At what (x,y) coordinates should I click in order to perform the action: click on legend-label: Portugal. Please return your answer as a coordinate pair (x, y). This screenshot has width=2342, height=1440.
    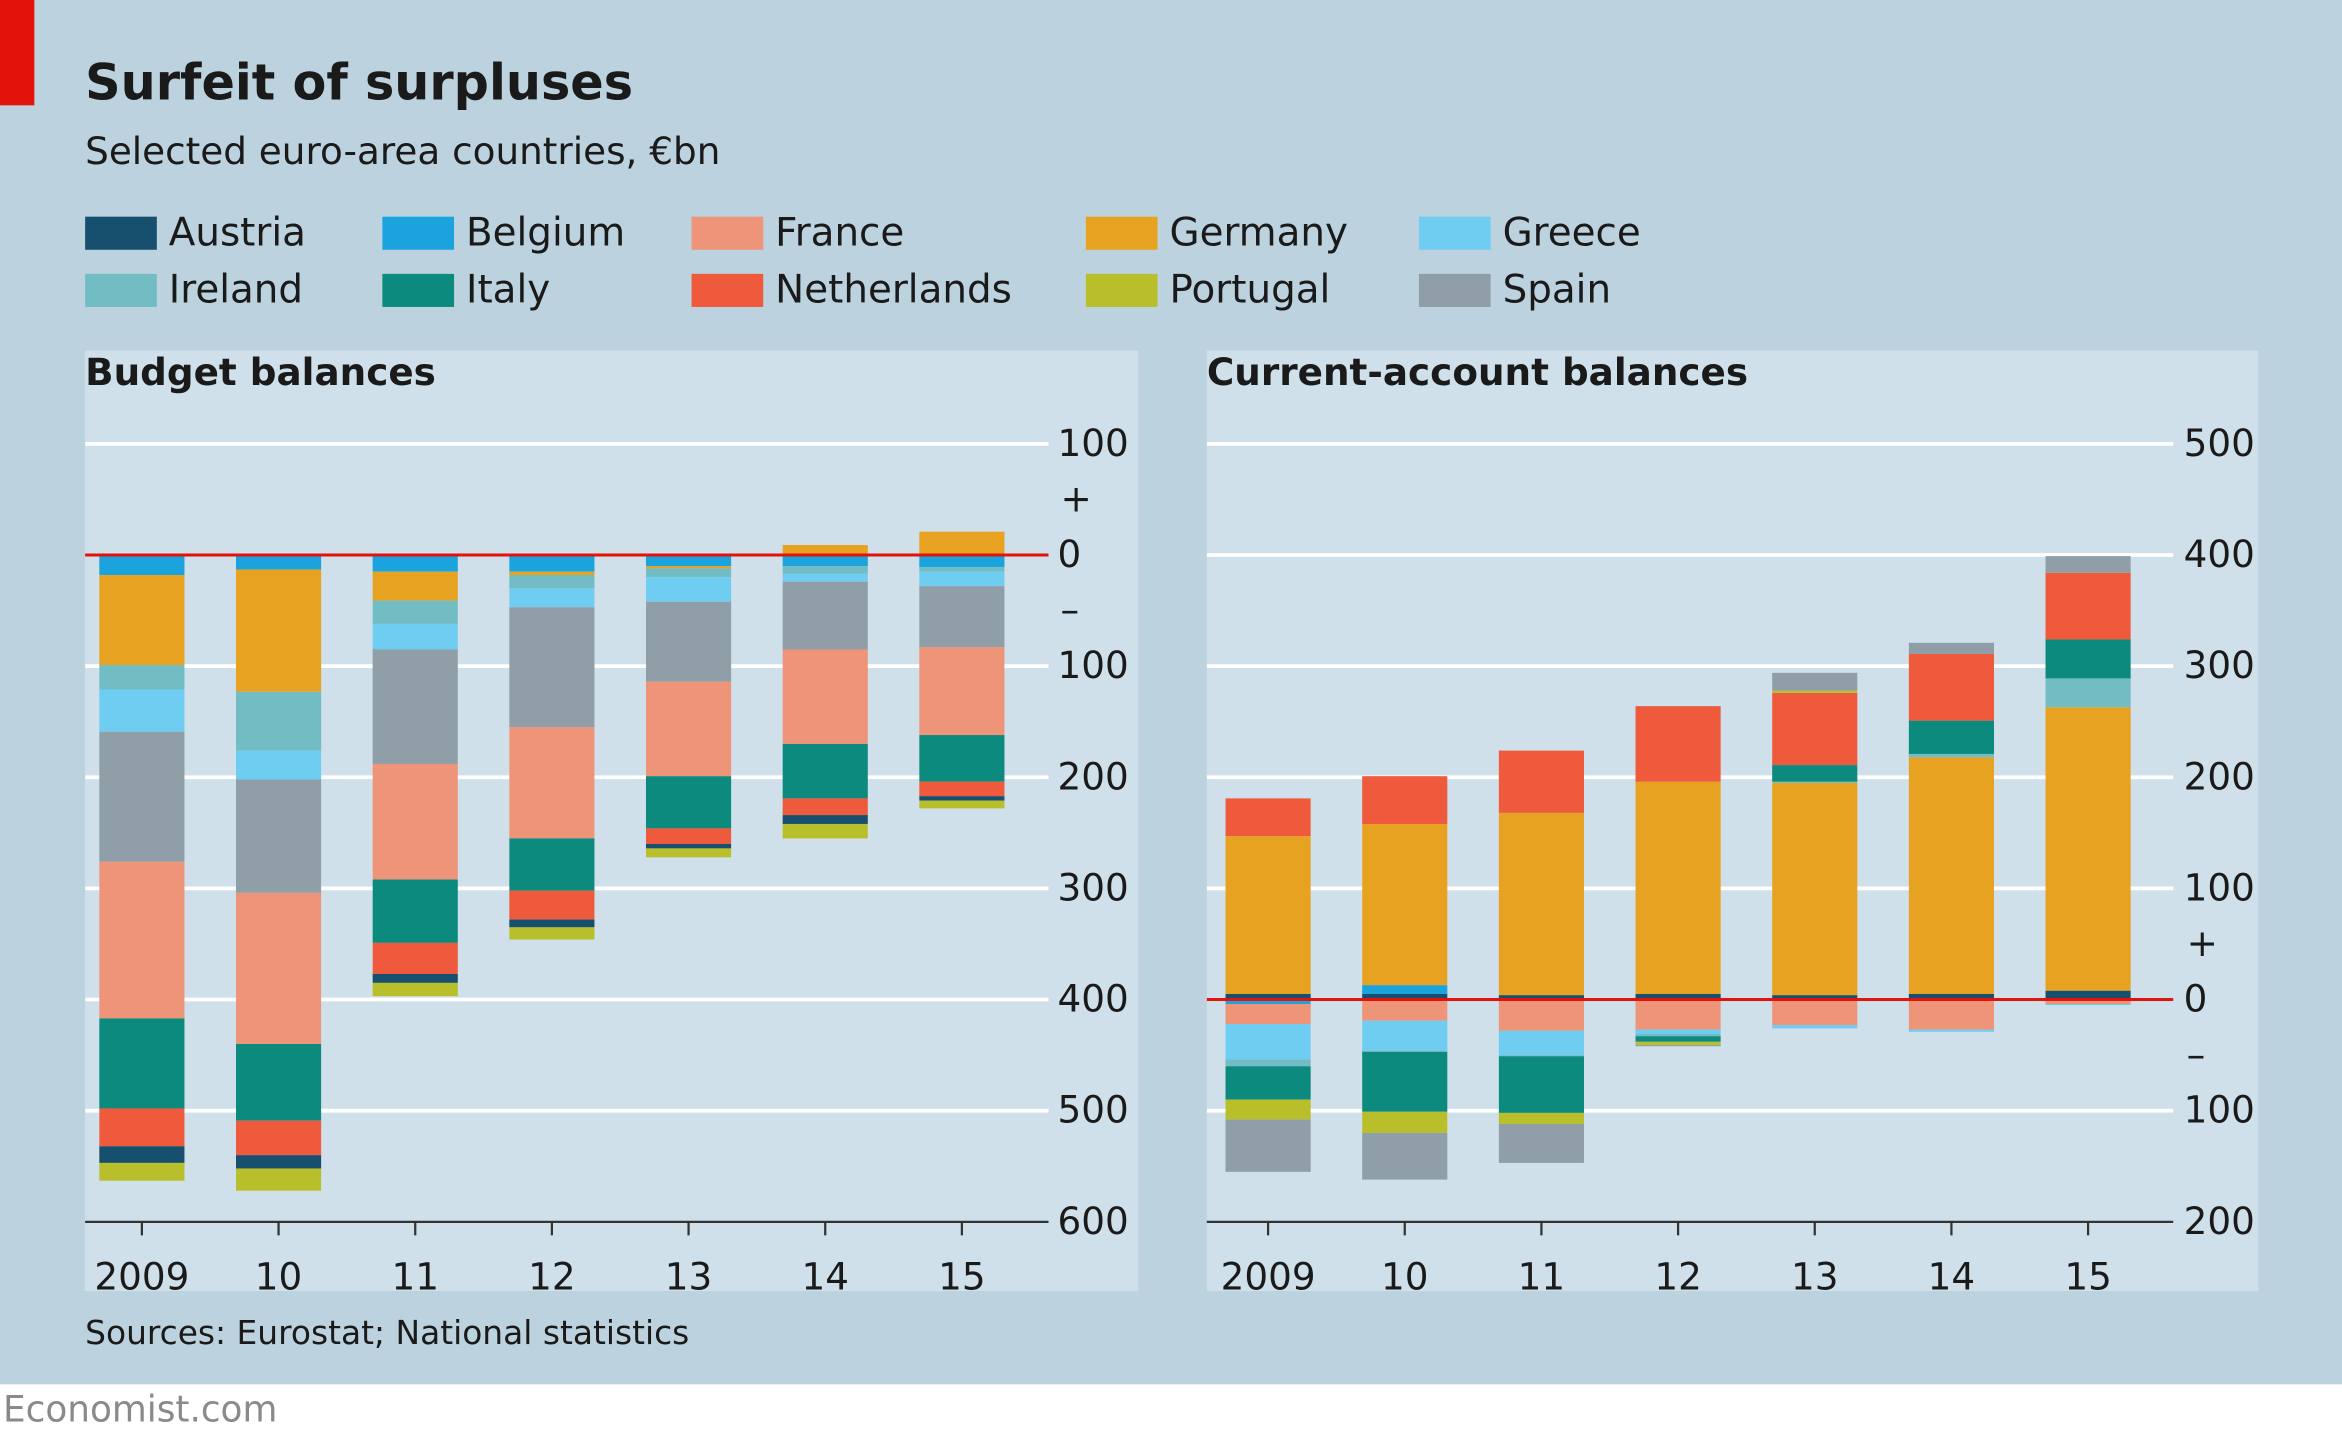
    Looking at the image, I should click on (1250, 289).